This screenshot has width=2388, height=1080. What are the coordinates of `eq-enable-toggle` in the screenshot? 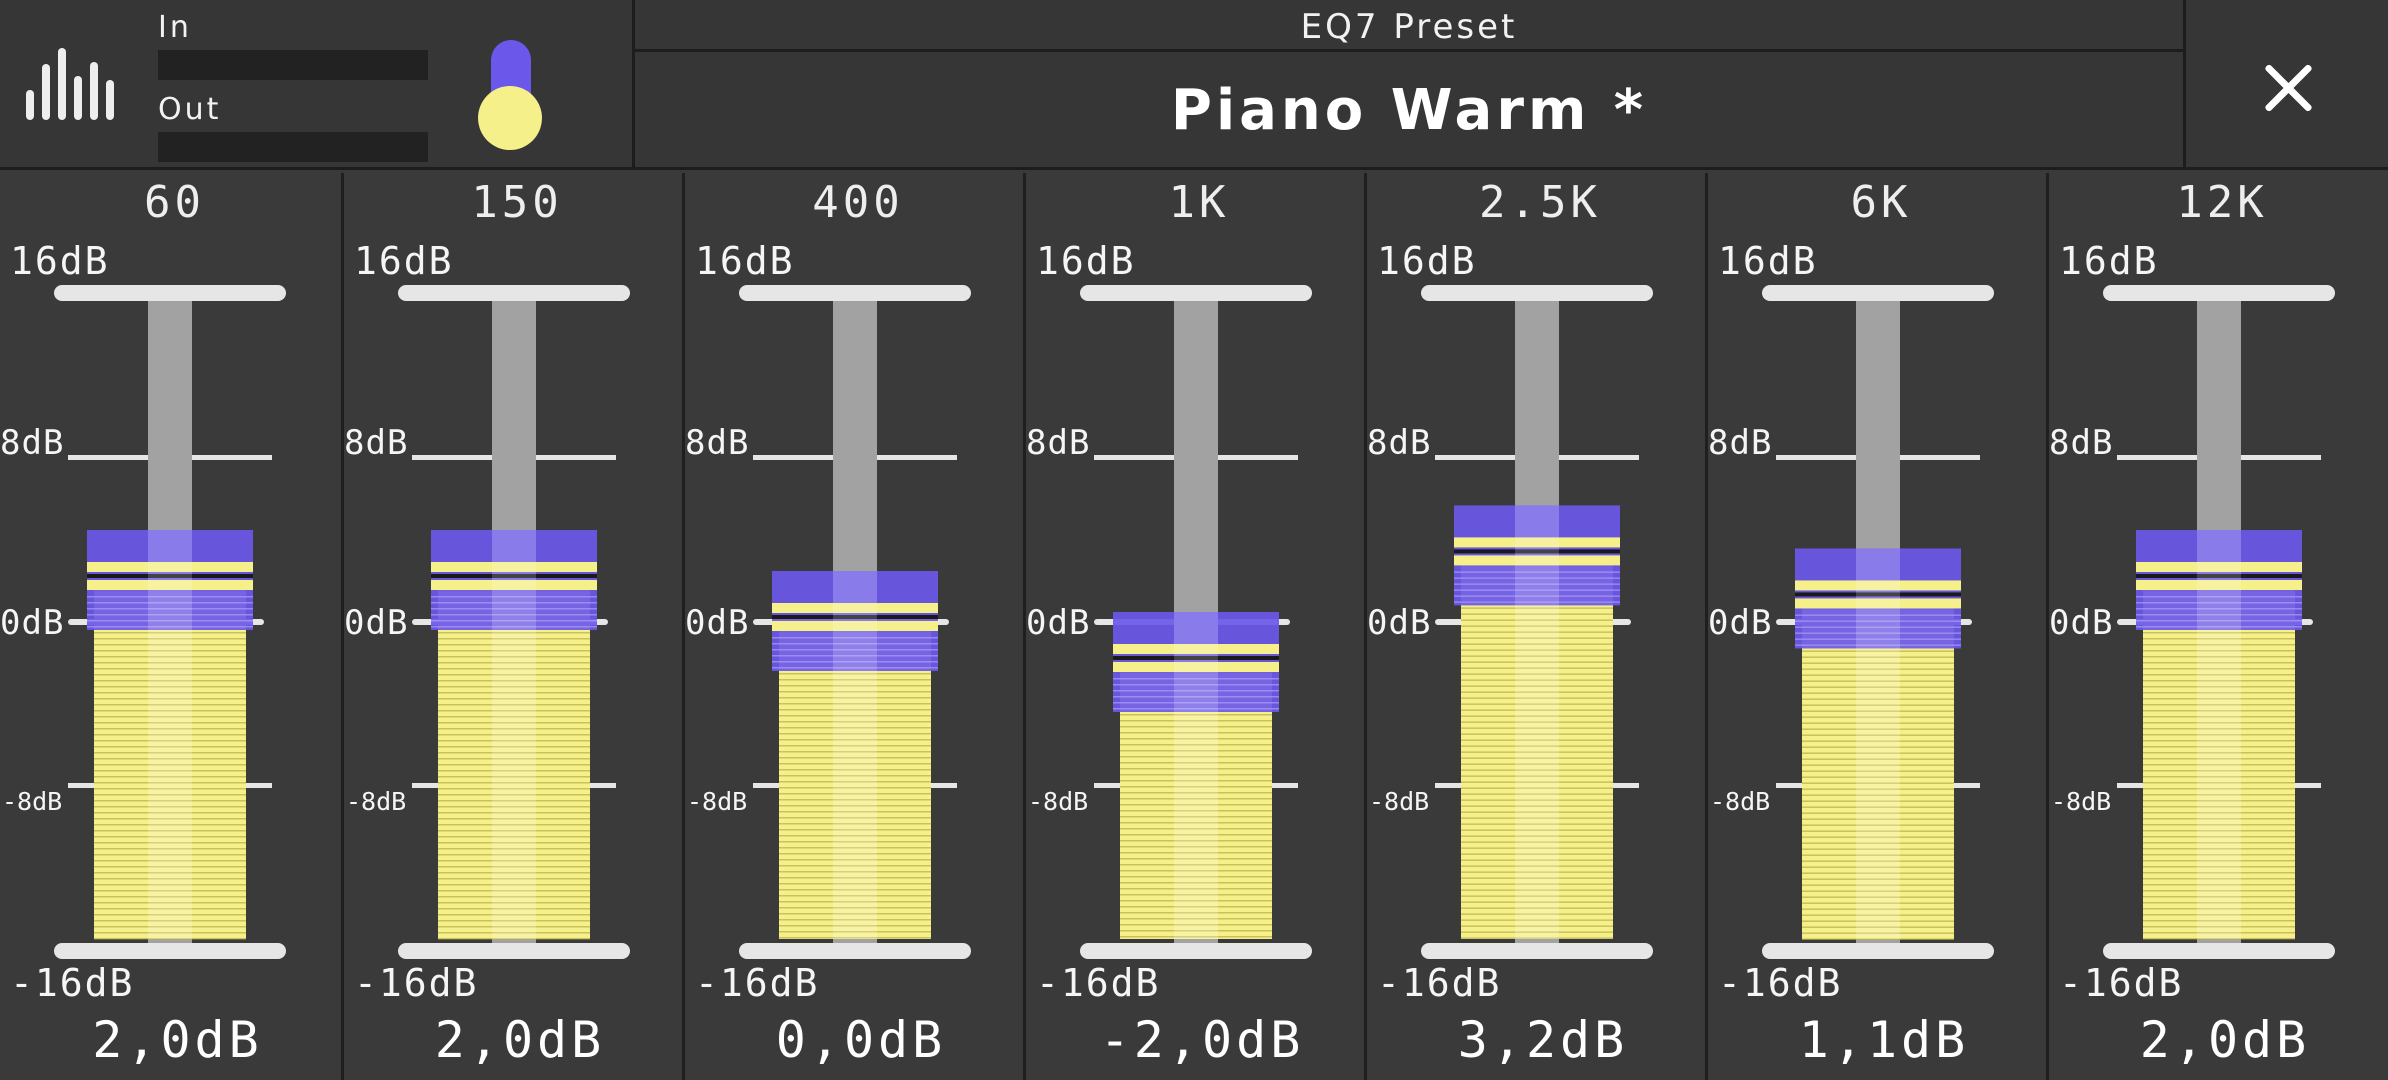 It's located at (511, 96).